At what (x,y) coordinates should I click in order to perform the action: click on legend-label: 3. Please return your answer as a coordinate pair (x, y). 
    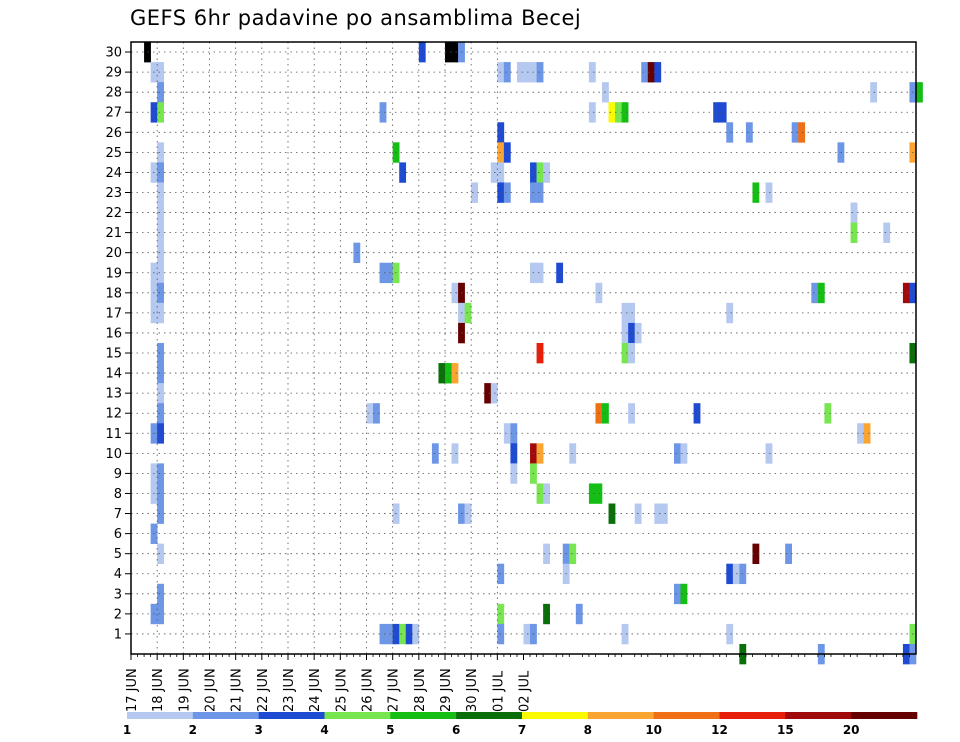
    Looking at the image, I should click on (258, 730).